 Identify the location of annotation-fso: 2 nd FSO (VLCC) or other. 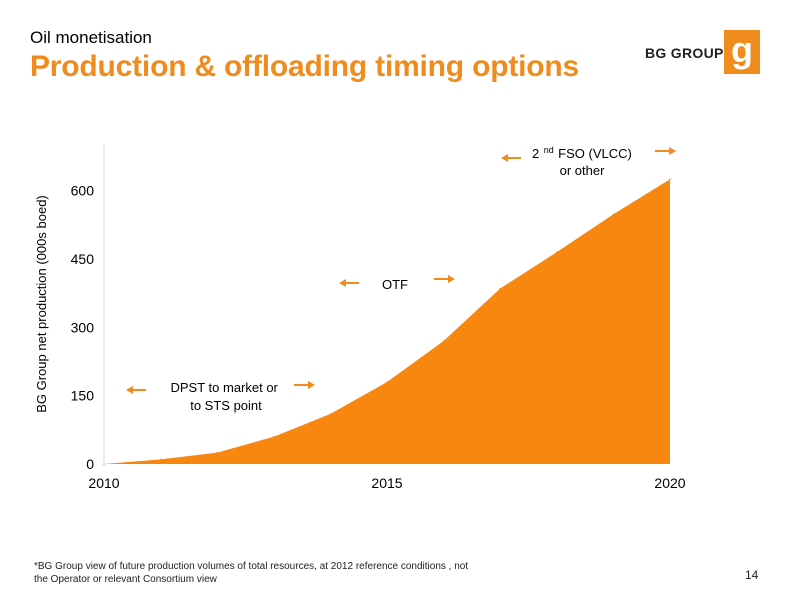
(588, 159).